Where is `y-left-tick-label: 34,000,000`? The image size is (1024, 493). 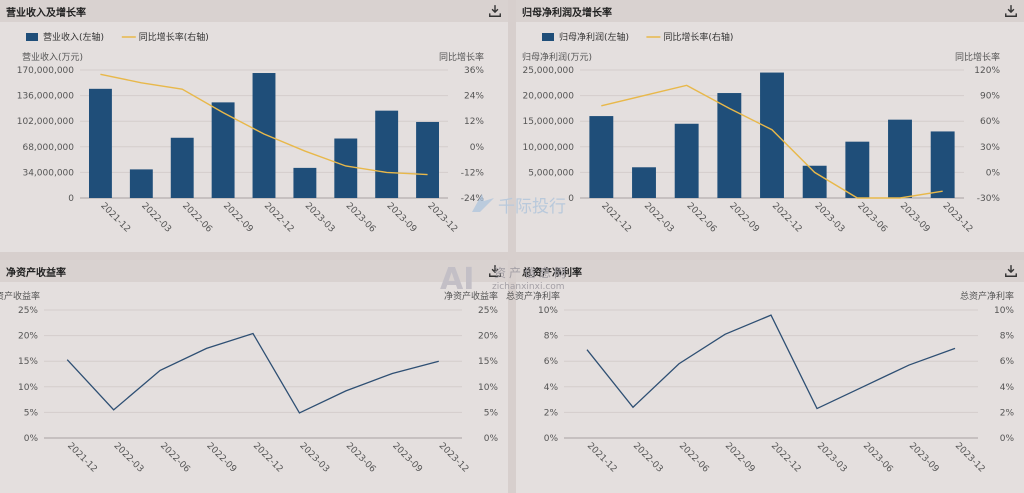
y-left-tick-label: 34,000,000 is located at coordinates (48, 173).